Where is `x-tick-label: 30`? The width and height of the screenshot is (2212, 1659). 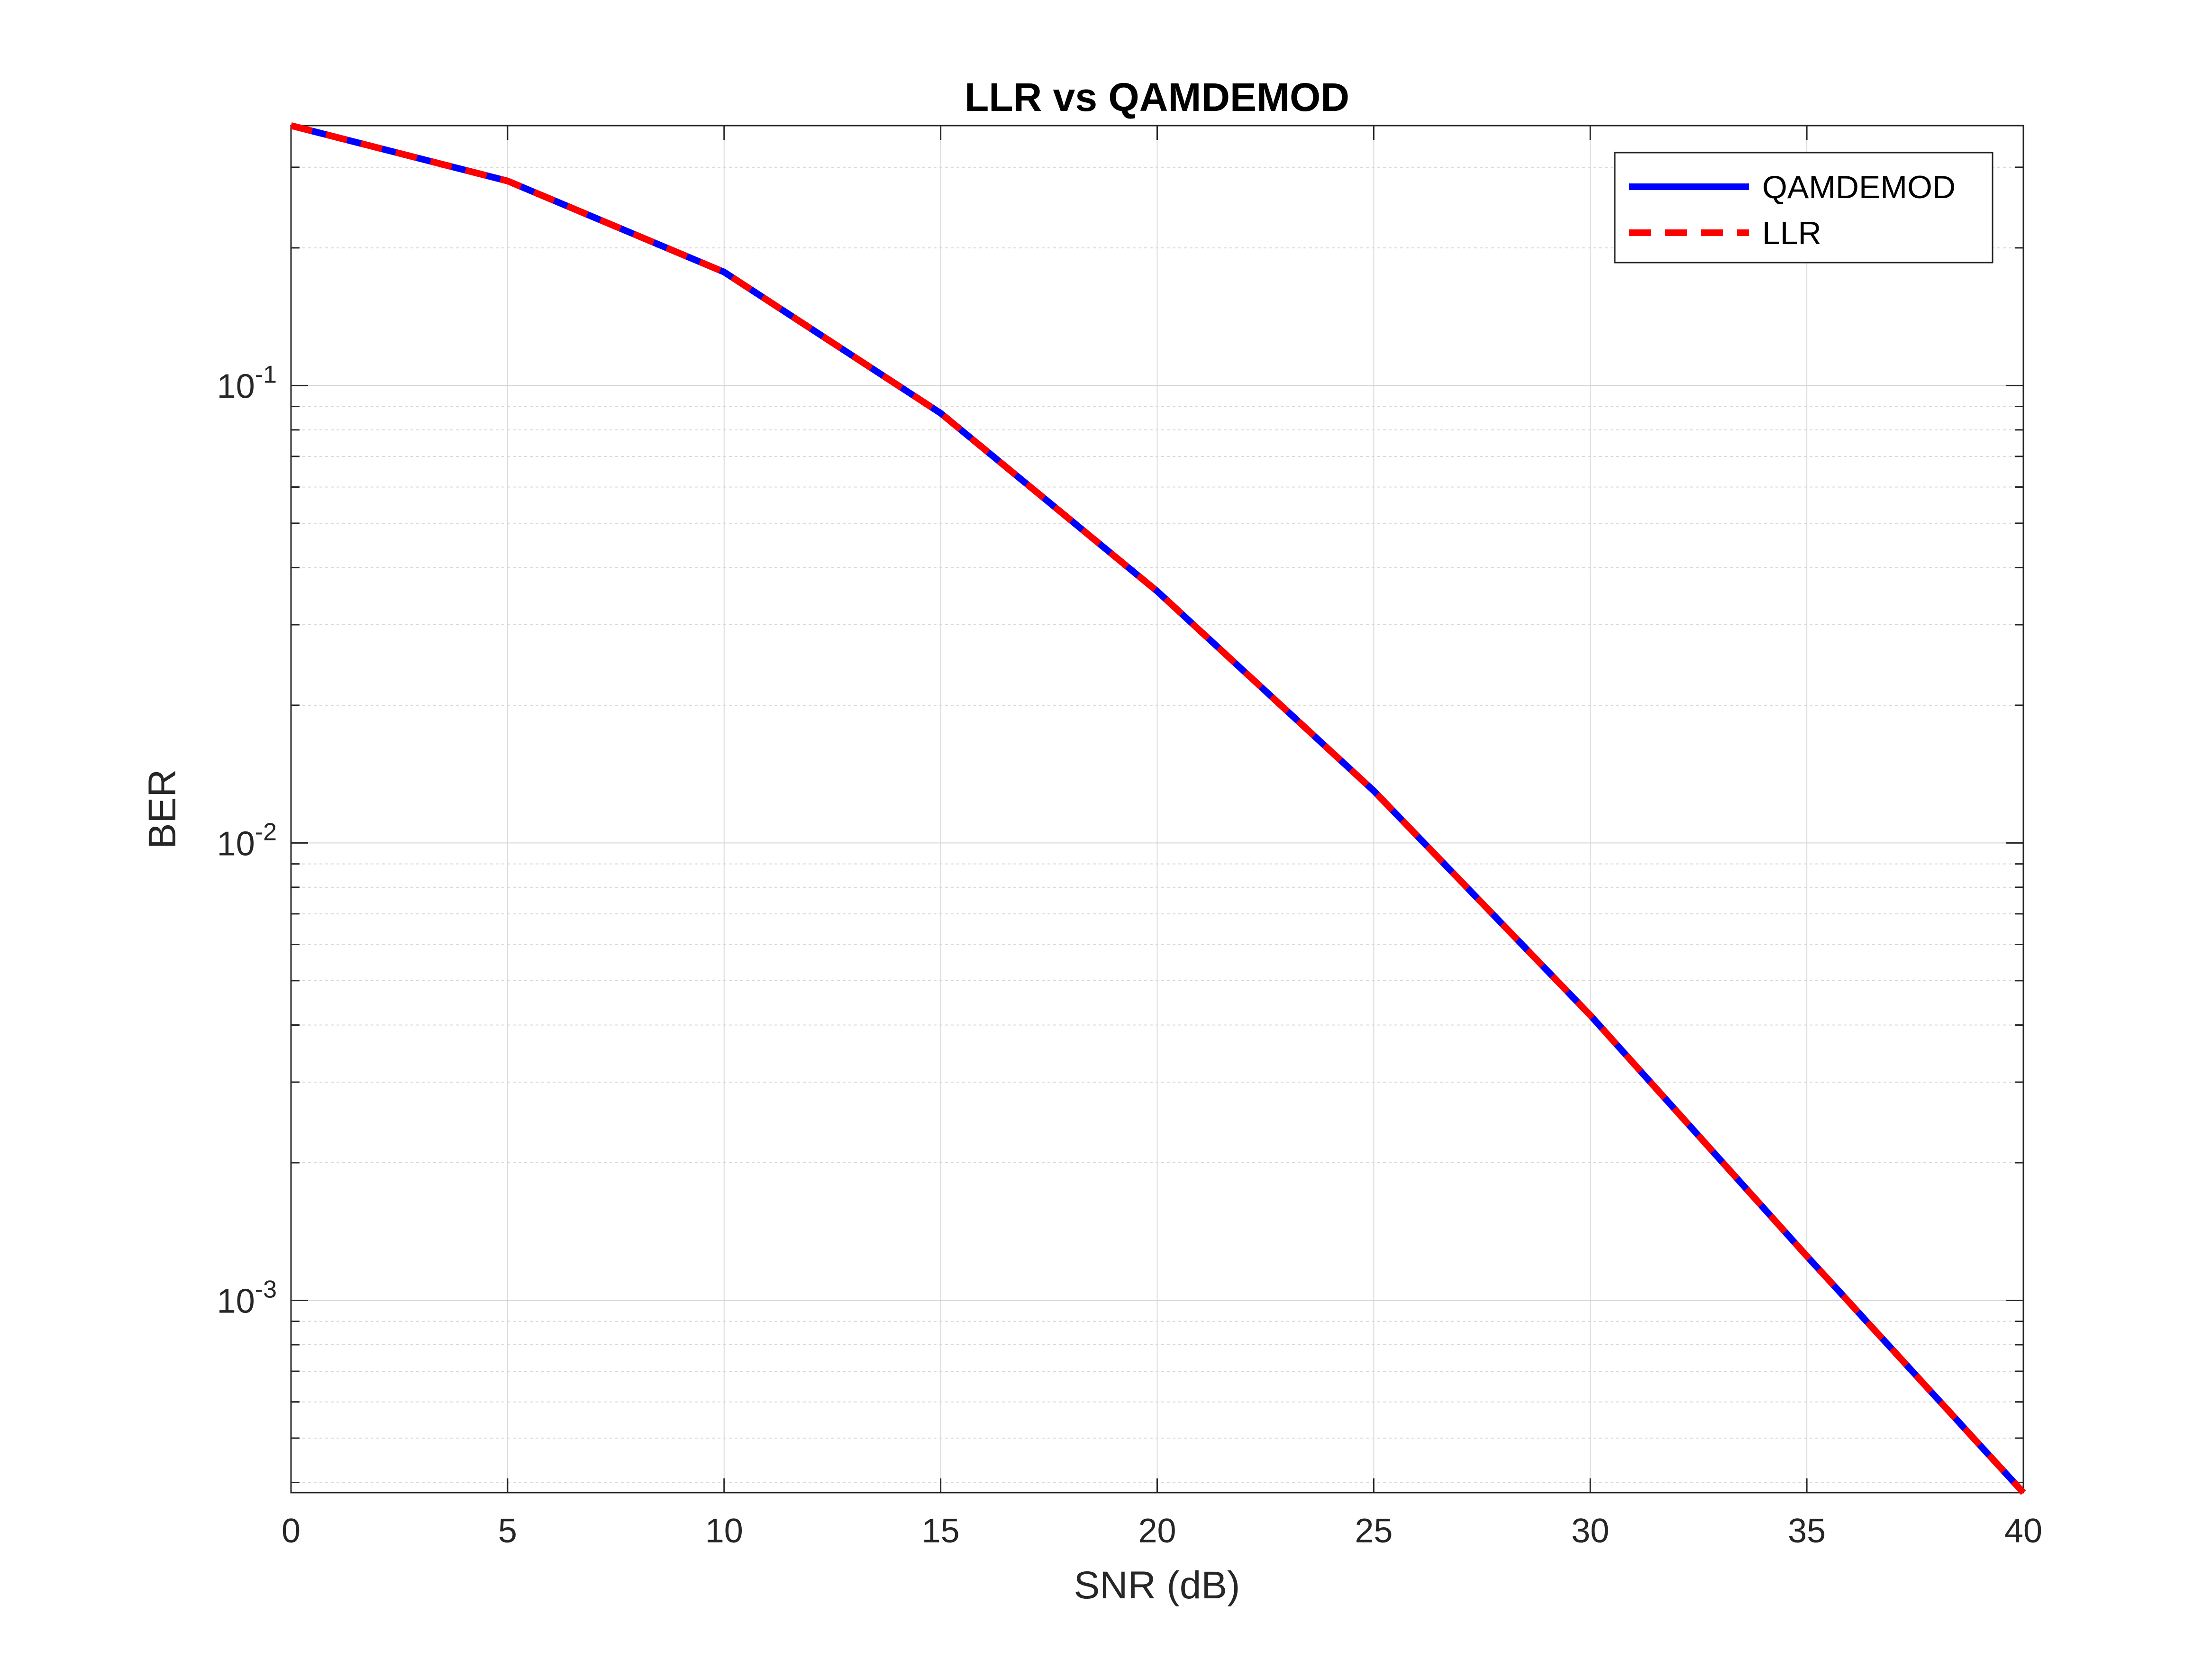 x-tick-label: 30 is located at coordinates (1590, 1531).